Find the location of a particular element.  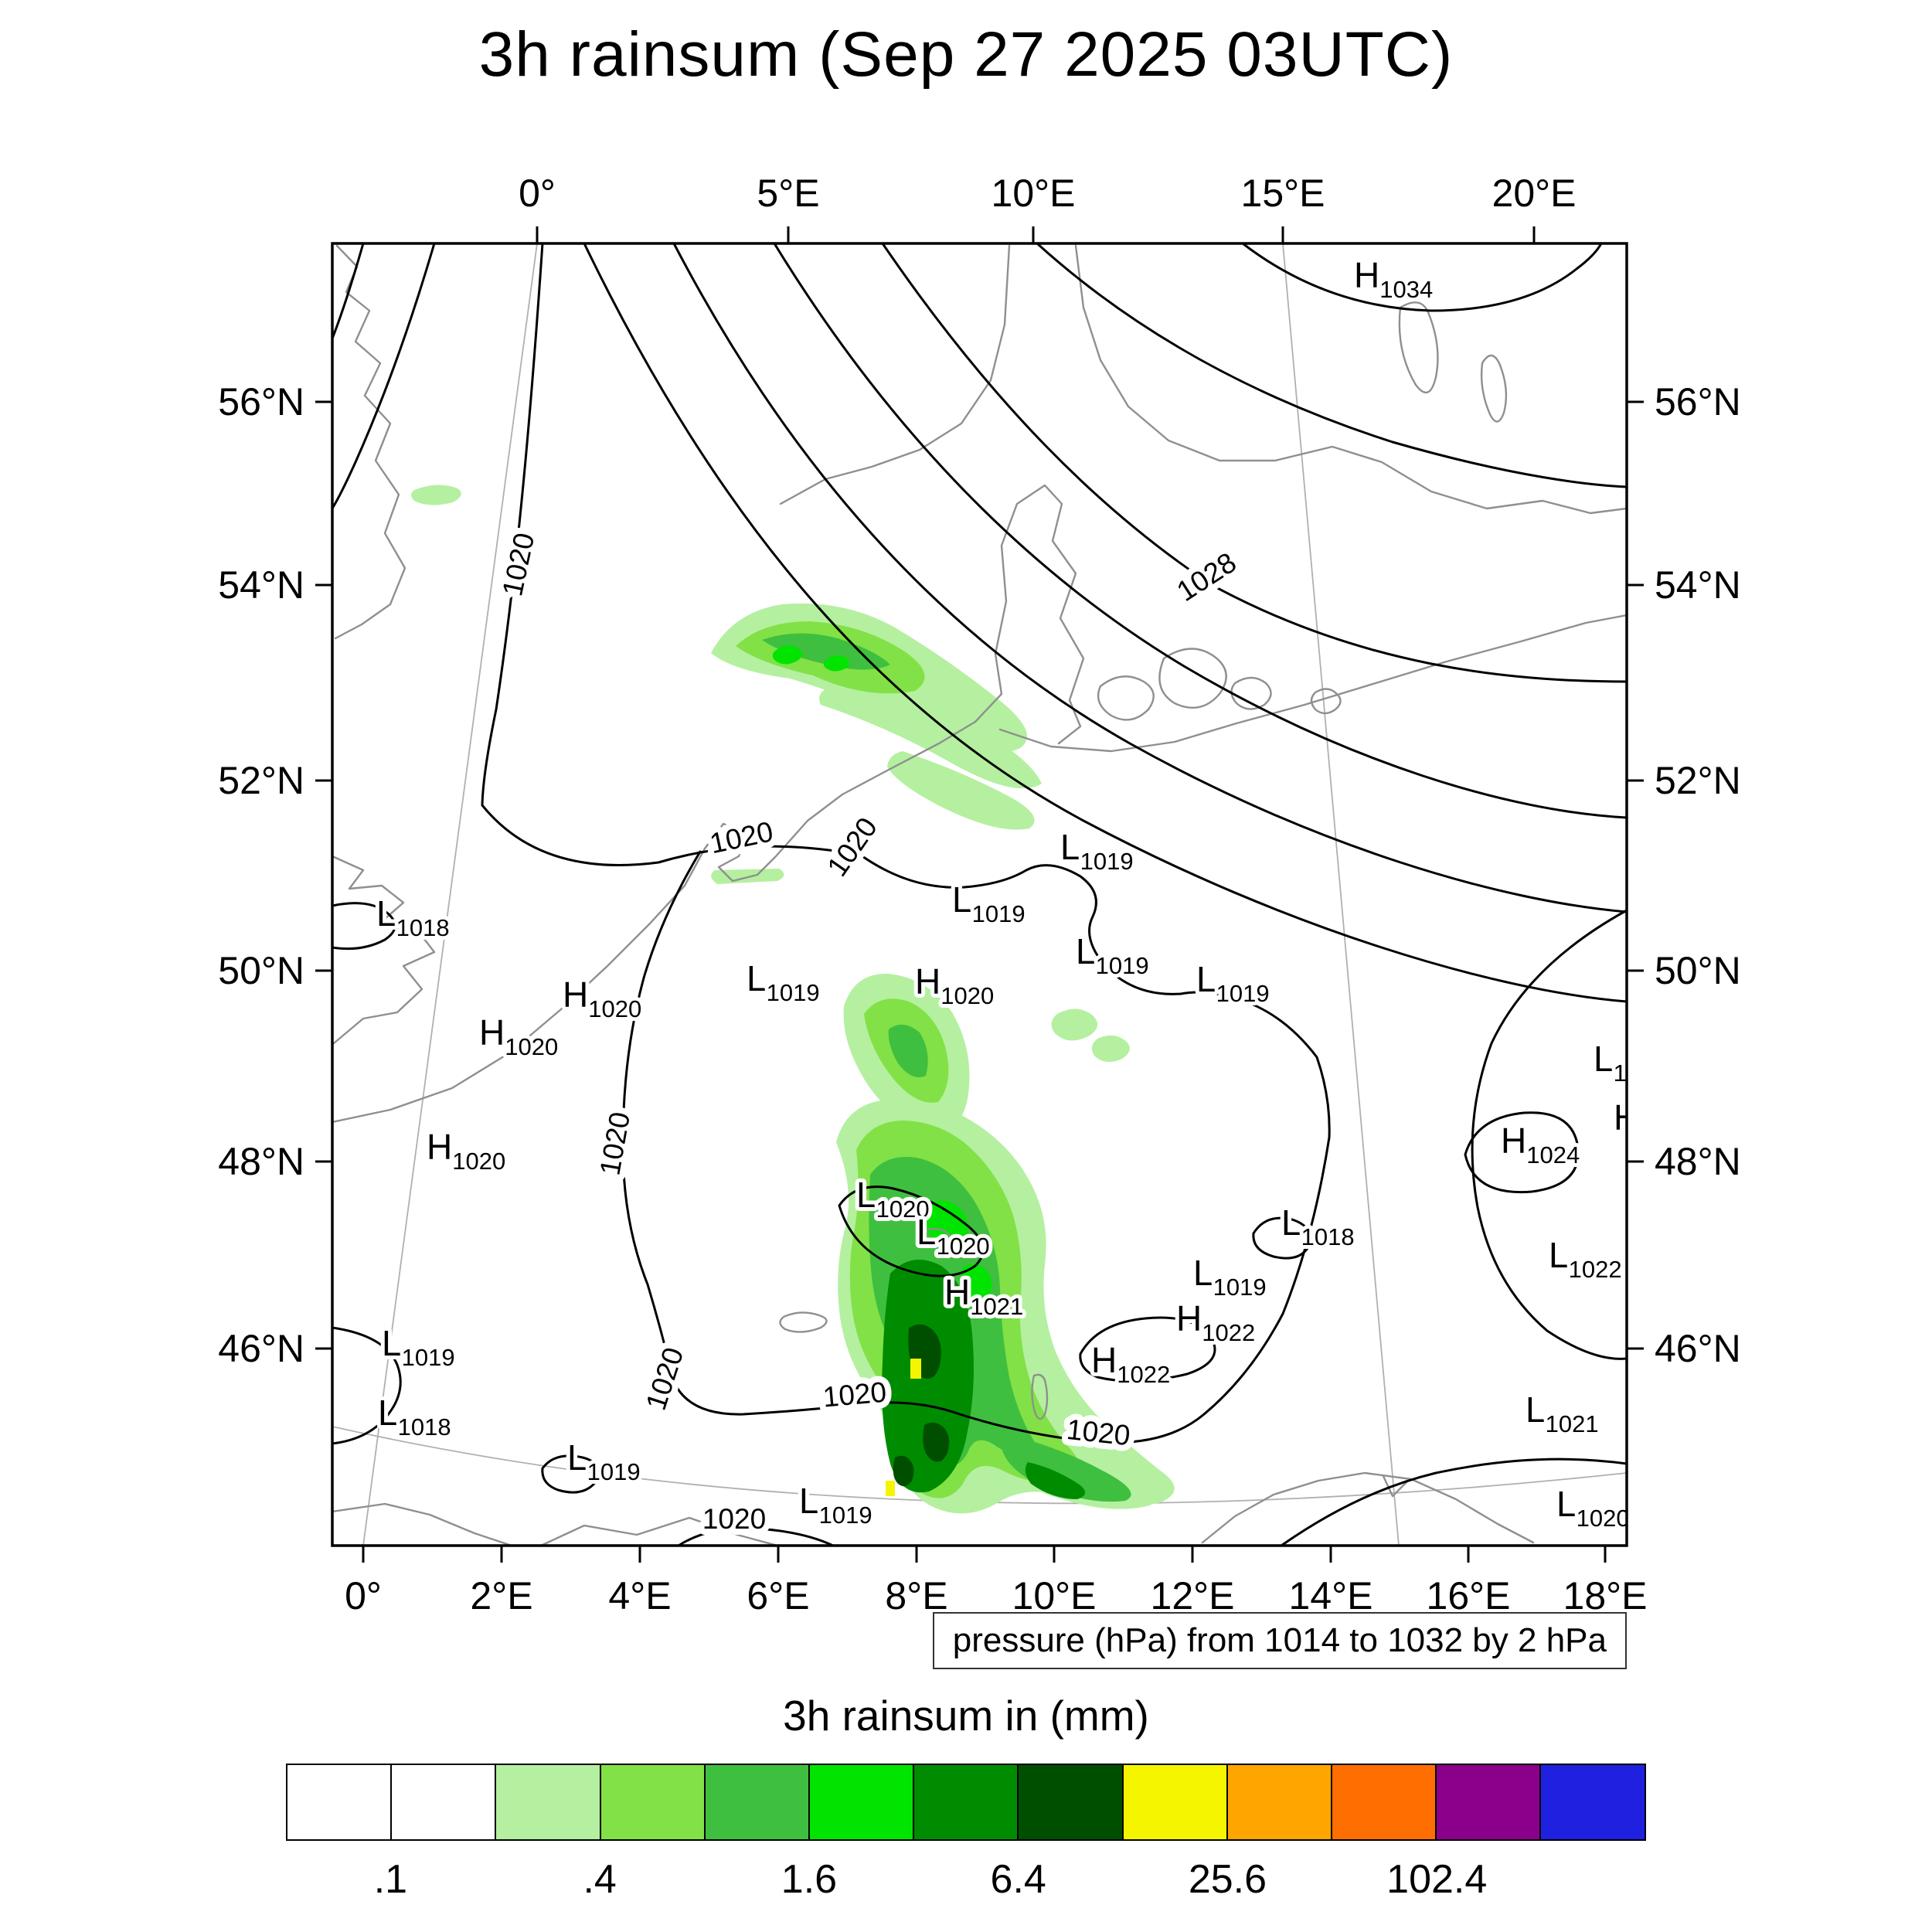

contour-low-west is located at coordinates (364, 927).